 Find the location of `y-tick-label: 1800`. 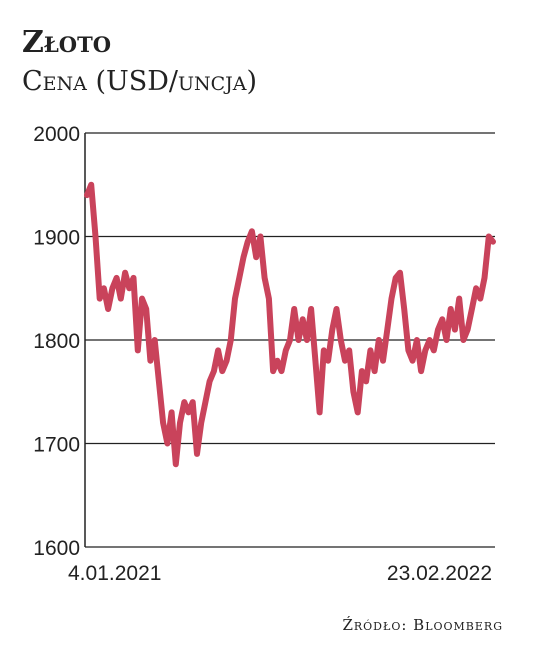

y-tick-label: 1800 is located at coordinates (56, 341).